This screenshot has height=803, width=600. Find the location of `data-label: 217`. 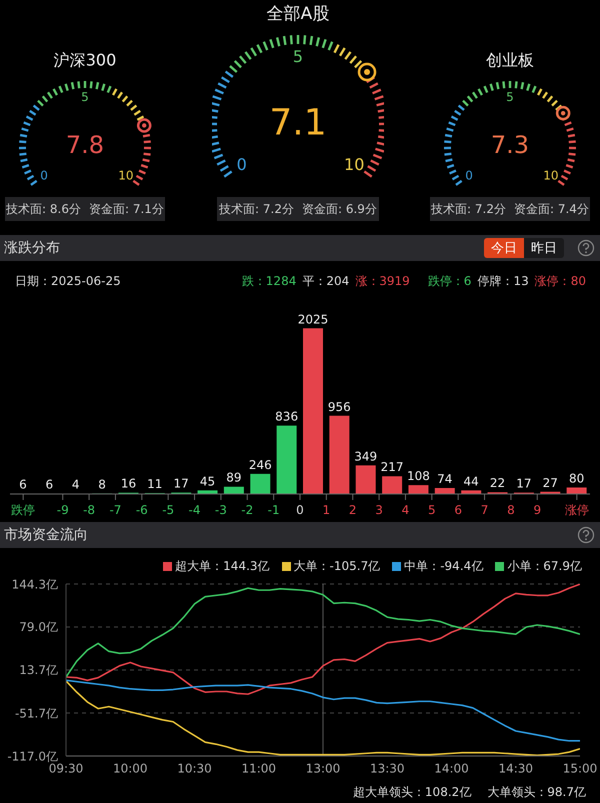

data-label: 217 is located at coordinates (392, 467).